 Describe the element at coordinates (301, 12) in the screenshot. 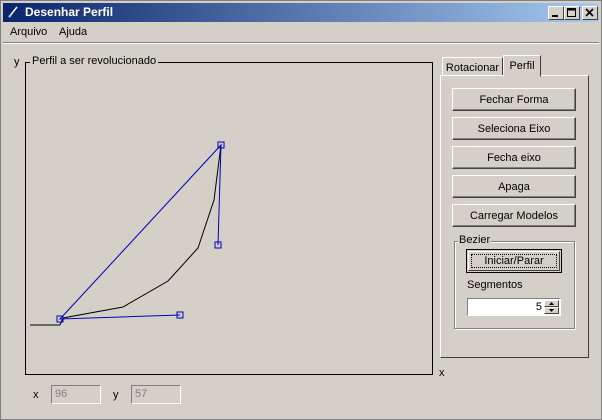

I see `title-bar: Desenhar Perfil` at that location.